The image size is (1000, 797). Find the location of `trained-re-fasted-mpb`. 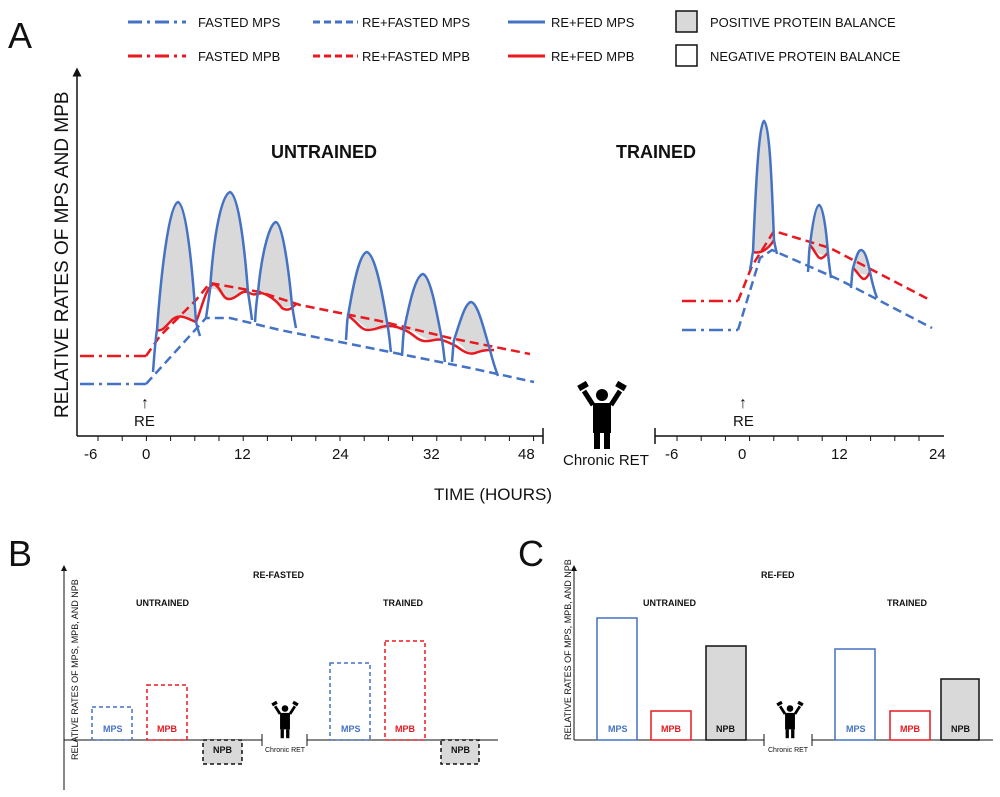

trained-re-fasted-mpb is located at coordinates (833, 265).